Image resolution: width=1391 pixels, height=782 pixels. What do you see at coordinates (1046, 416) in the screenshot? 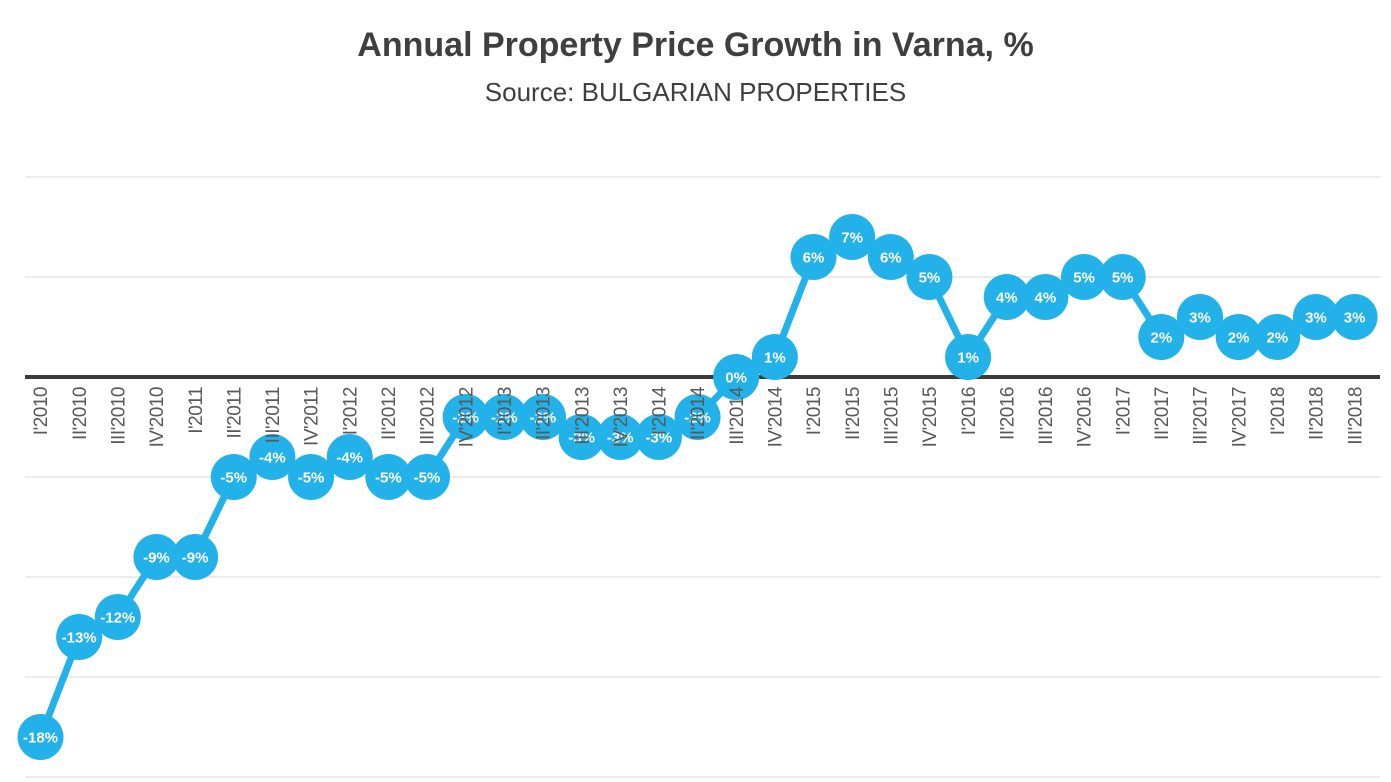
I see `x-axis-label: III'2016` at bounding box center [1046, 416].